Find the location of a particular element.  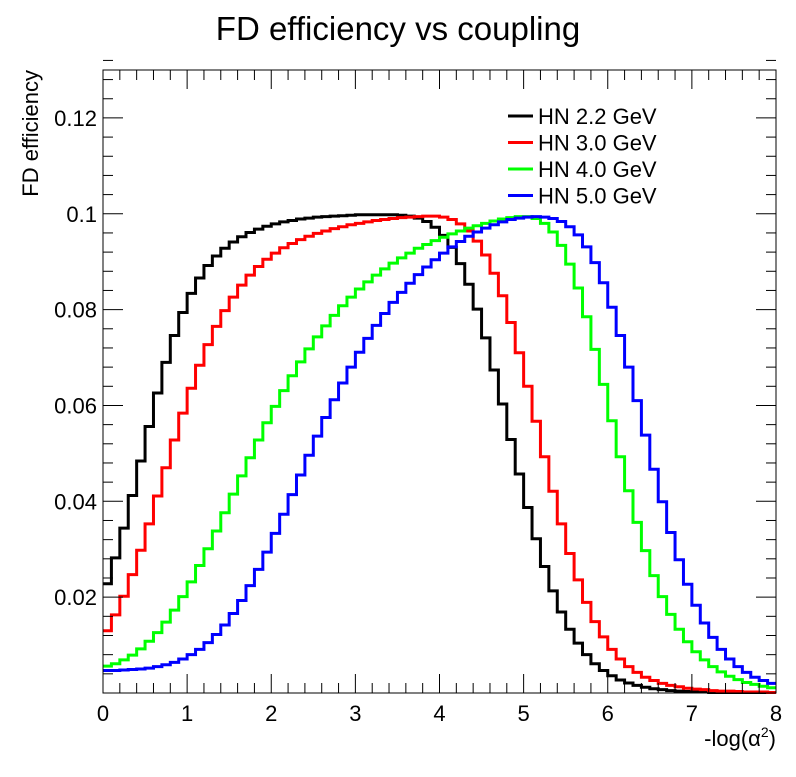

chart-title: FD efficiency vs coupling is located at coordinates (398, 28).